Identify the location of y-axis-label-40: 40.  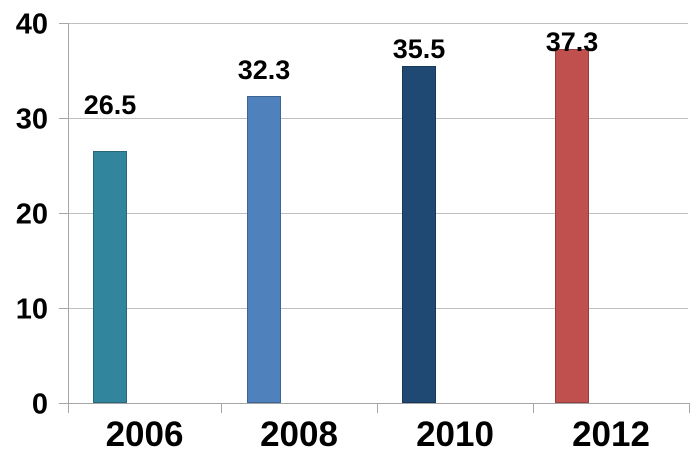
(31, 24).